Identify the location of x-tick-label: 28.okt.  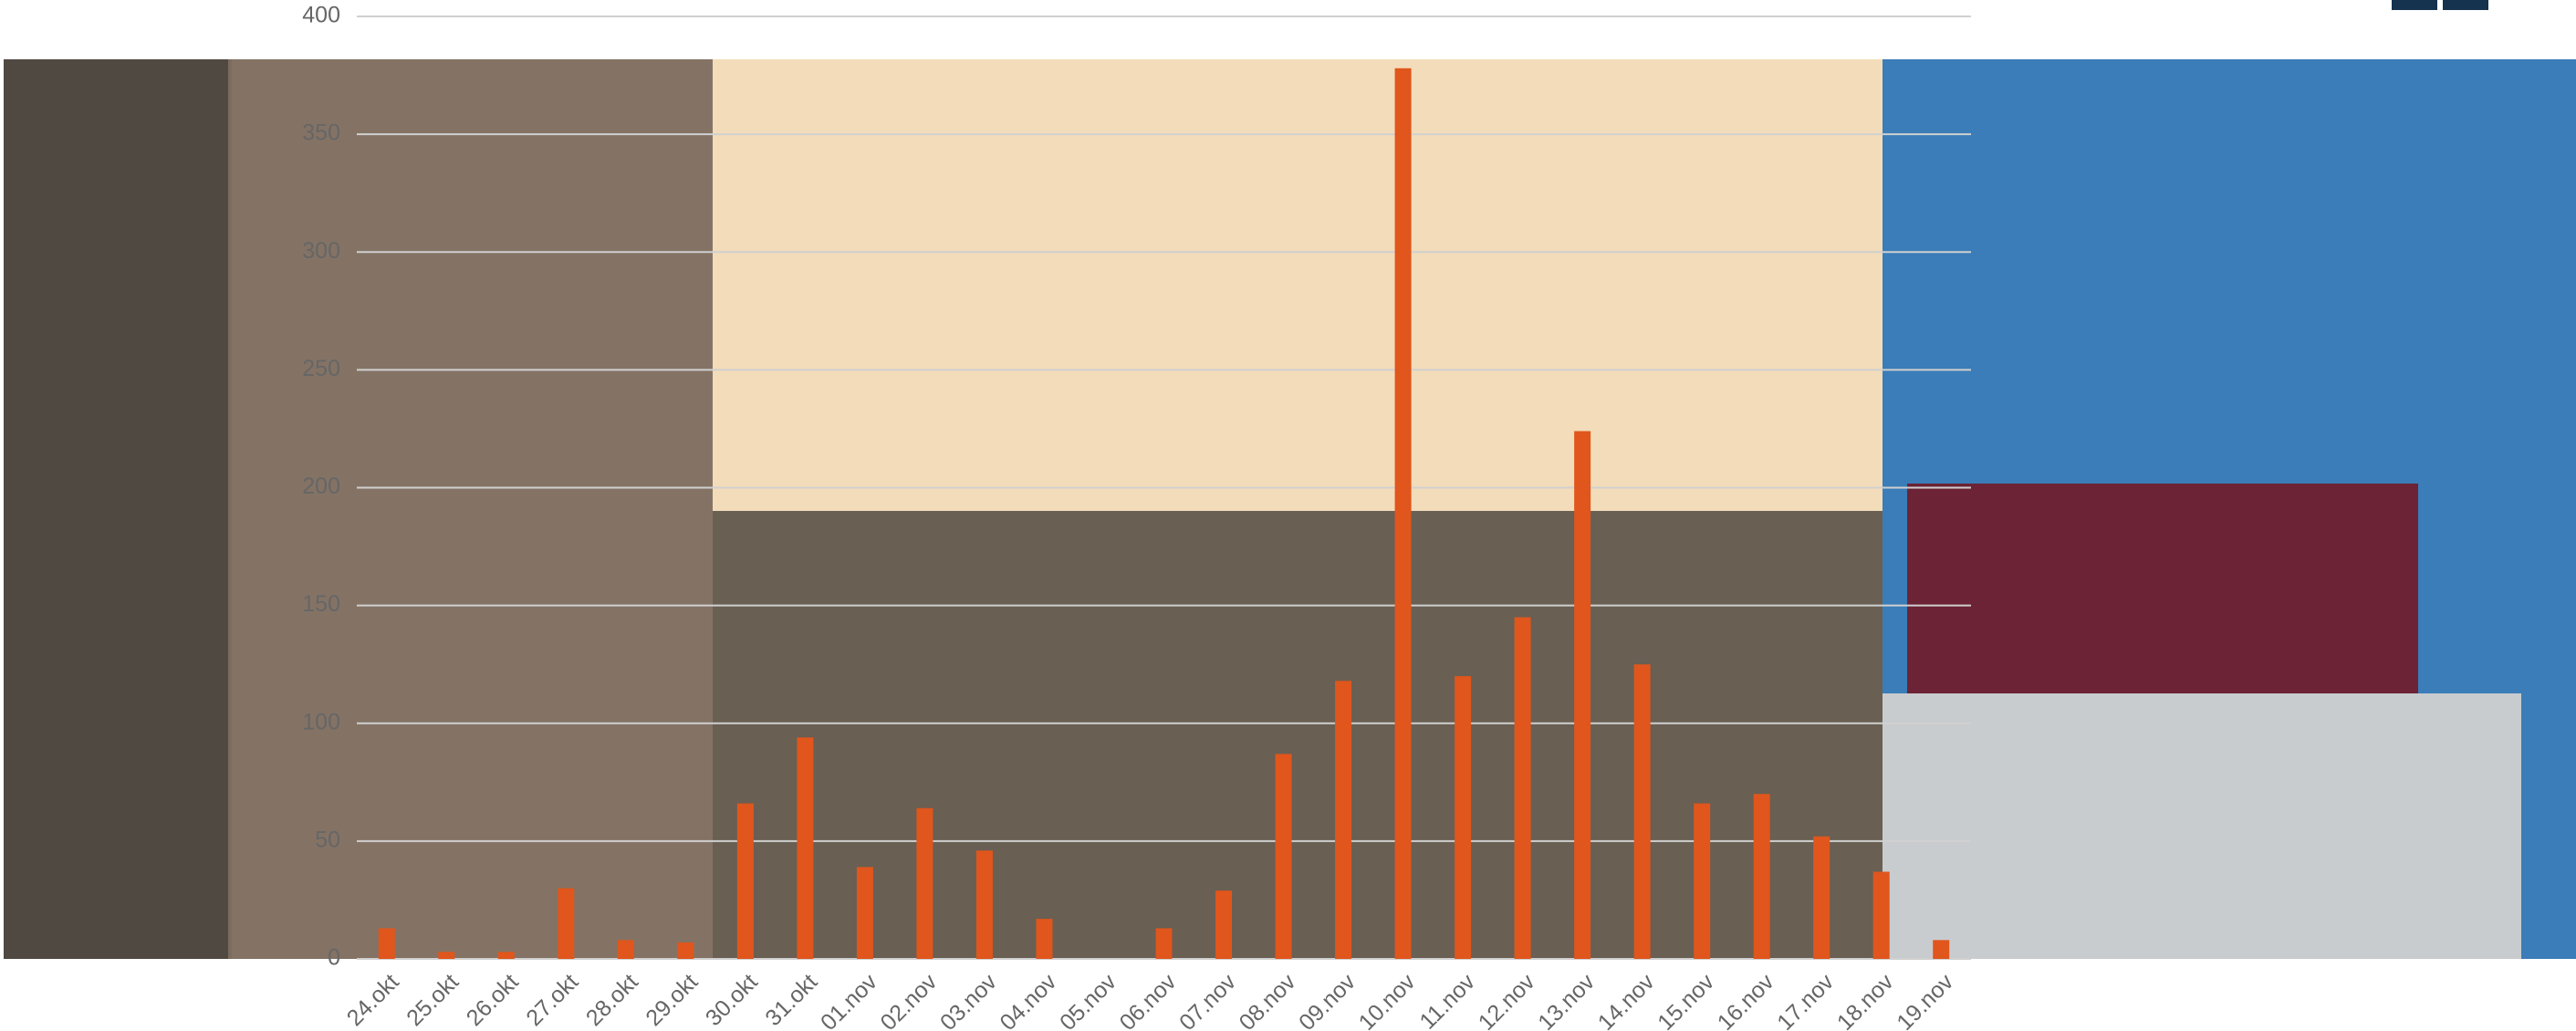
(612, 1000).